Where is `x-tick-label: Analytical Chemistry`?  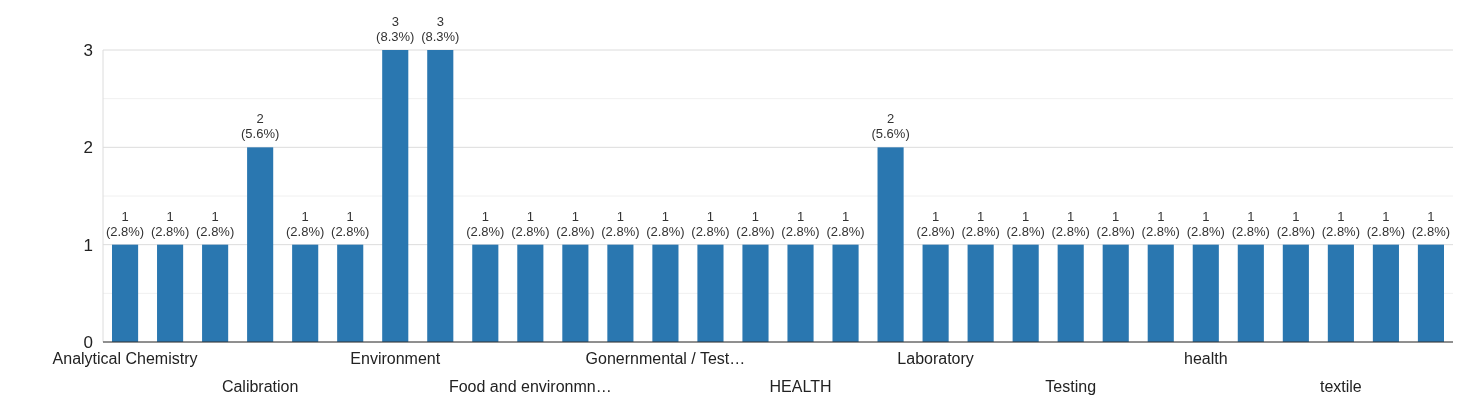 x-tick-label: Analytical Chemistry is located at coordinates (125, 358).